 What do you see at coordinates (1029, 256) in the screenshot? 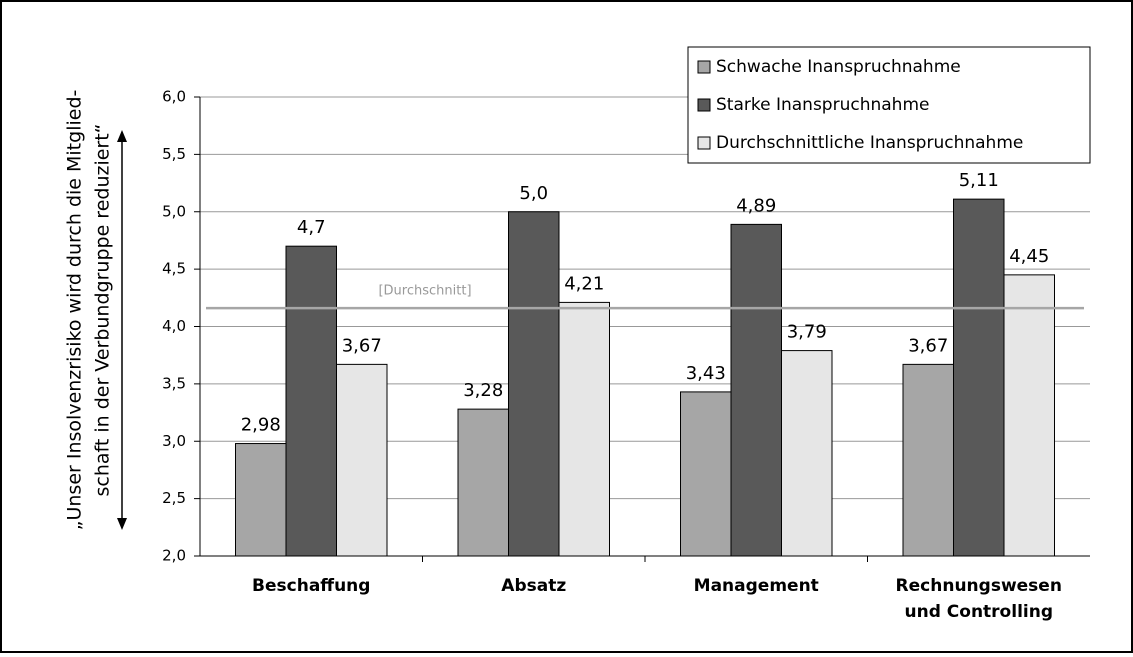
I see `value-label: 4,45` at bounding box center [1029, 256].